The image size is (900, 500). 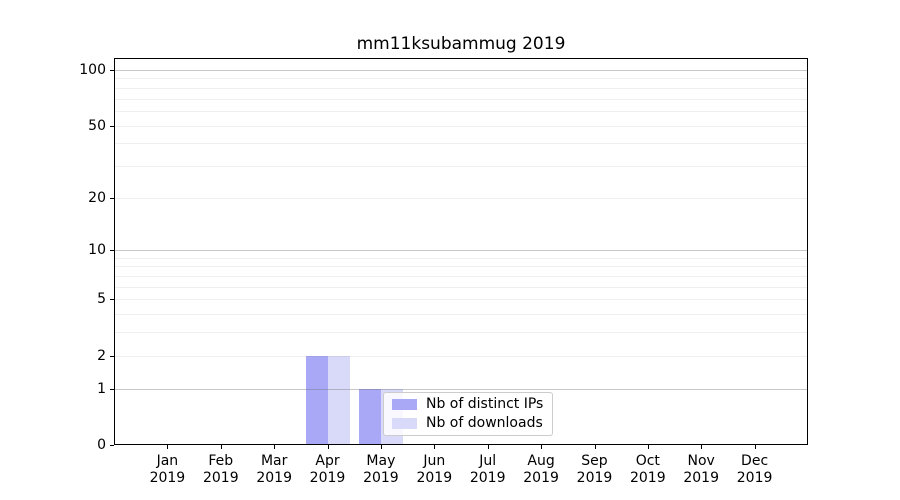 I want to click on y-tick-label: 2, so click(x=101, y=355).